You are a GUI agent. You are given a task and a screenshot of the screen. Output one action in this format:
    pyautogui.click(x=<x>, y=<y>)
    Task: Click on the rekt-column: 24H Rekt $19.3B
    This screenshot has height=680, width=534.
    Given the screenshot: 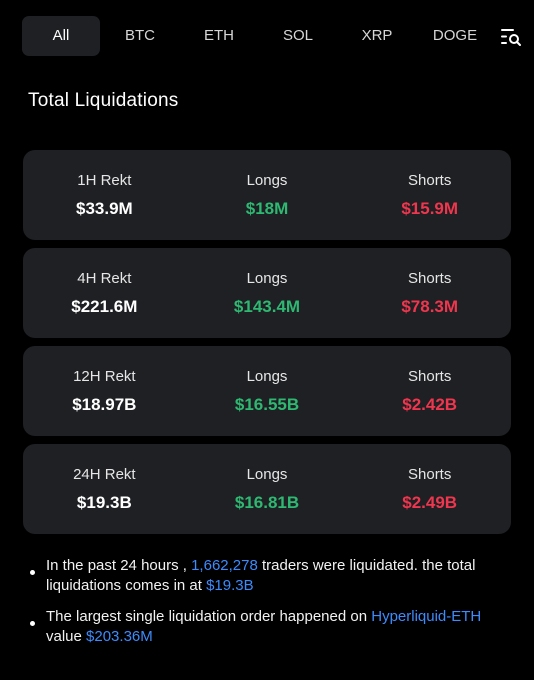 What is the action you would take?
    pyautogui.click(x=104, y=489)
    